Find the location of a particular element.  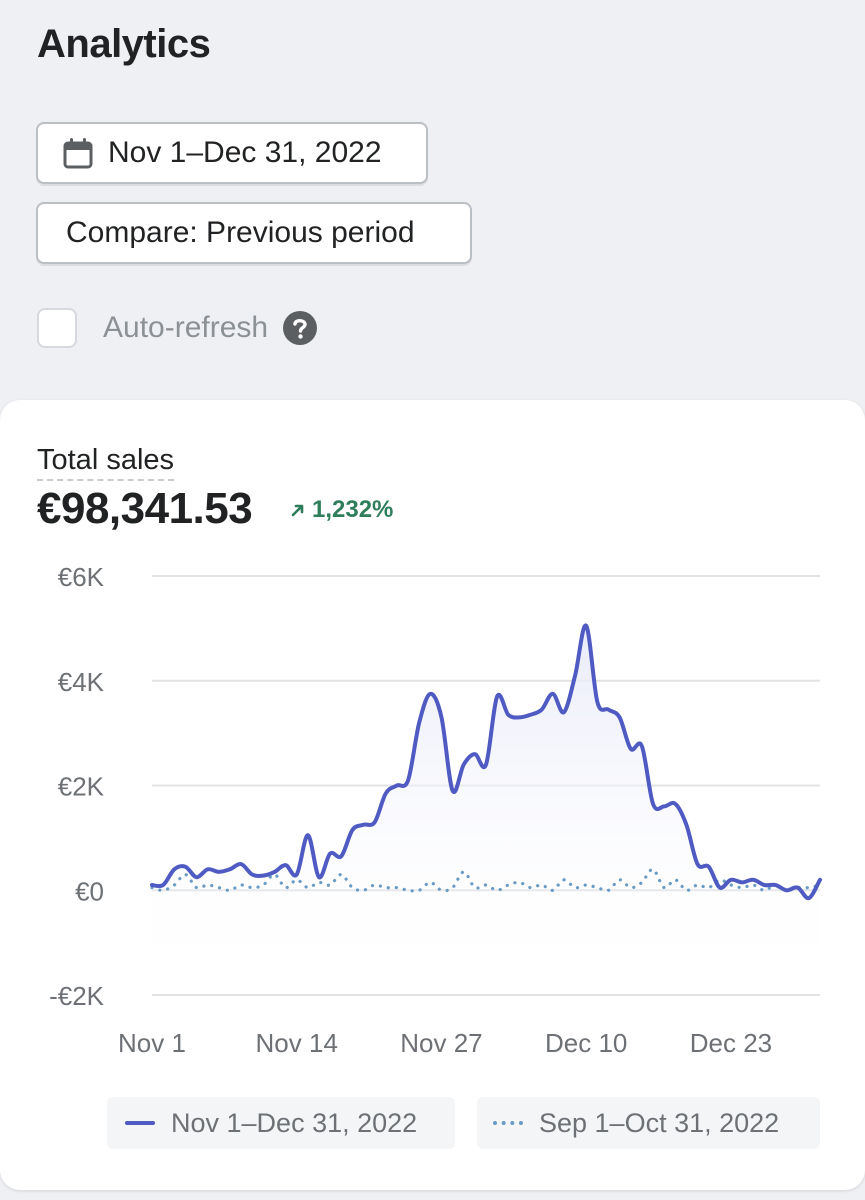

auto-refresh-row: Auto-refresh is located at coordinates (177, 328).